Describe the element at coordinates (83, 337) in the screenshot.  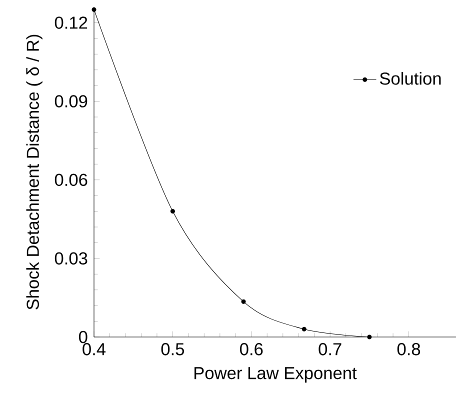
I see `y-tick-label: 0` at that location.